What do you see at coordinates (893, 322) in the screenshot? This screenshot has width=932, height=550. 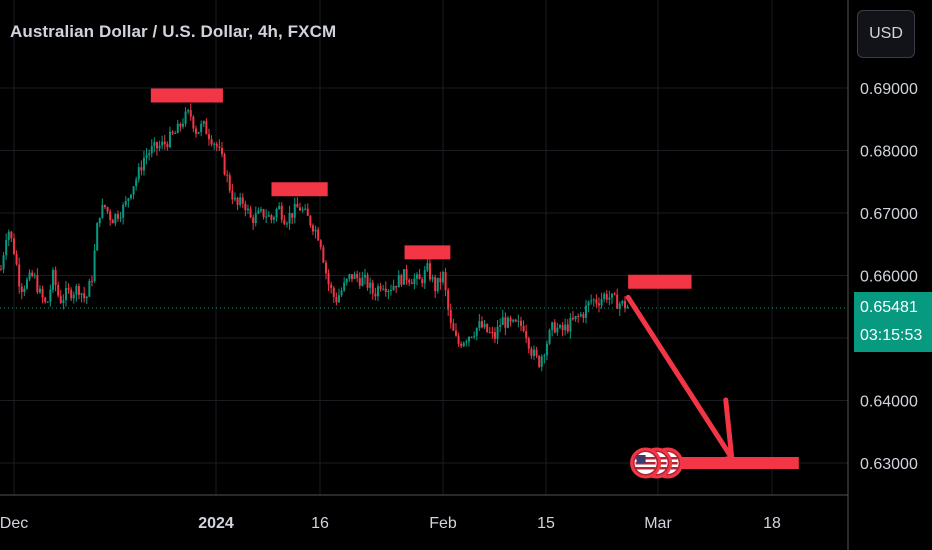 I see `current-price-label: 0.65481 03:15:53` at bounding box center [893, 322].